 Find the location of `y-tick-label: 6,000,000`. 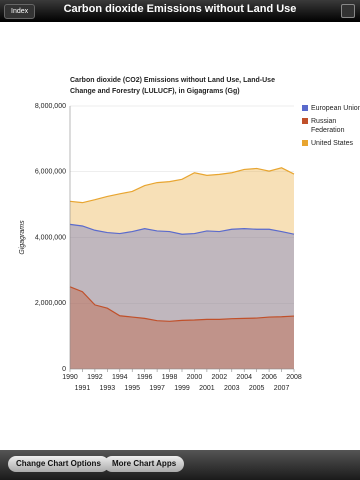

y-tick-label: 6,000,000 is located at coordinates (50, 172).